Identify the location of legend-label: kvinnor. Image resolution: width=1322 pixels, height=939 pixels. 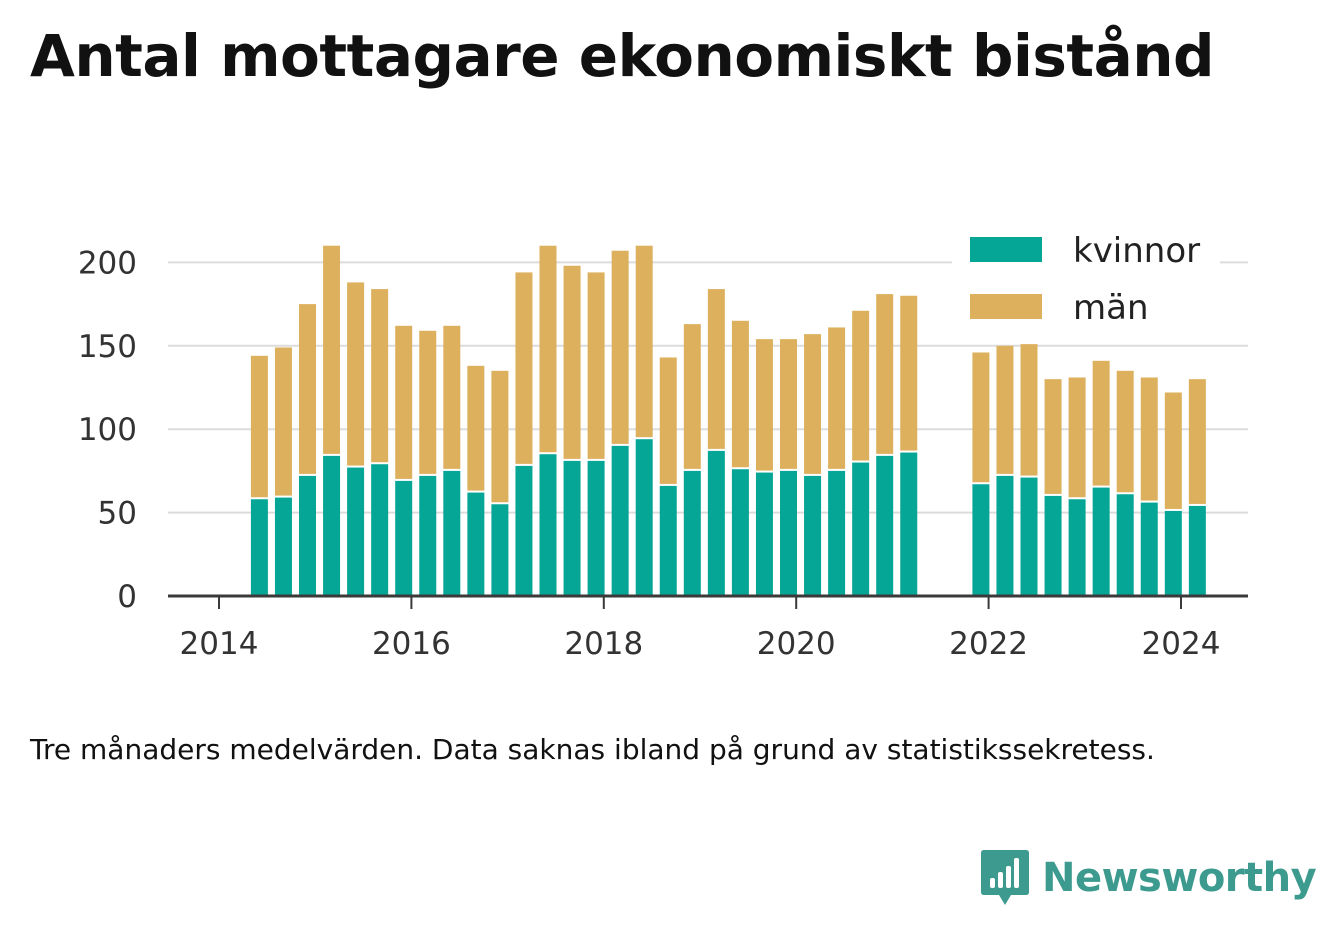
(1136, 251).